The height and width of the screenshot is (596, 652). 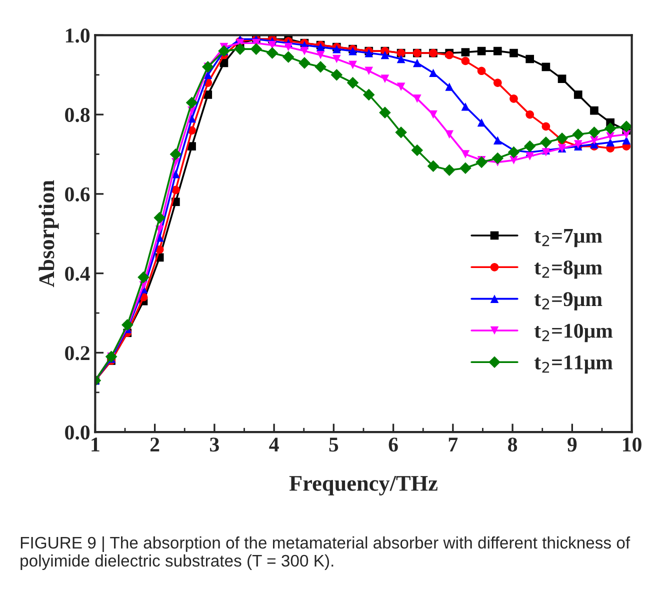 I want to click on x-tick-label: 10, so click(x=632, y=445).